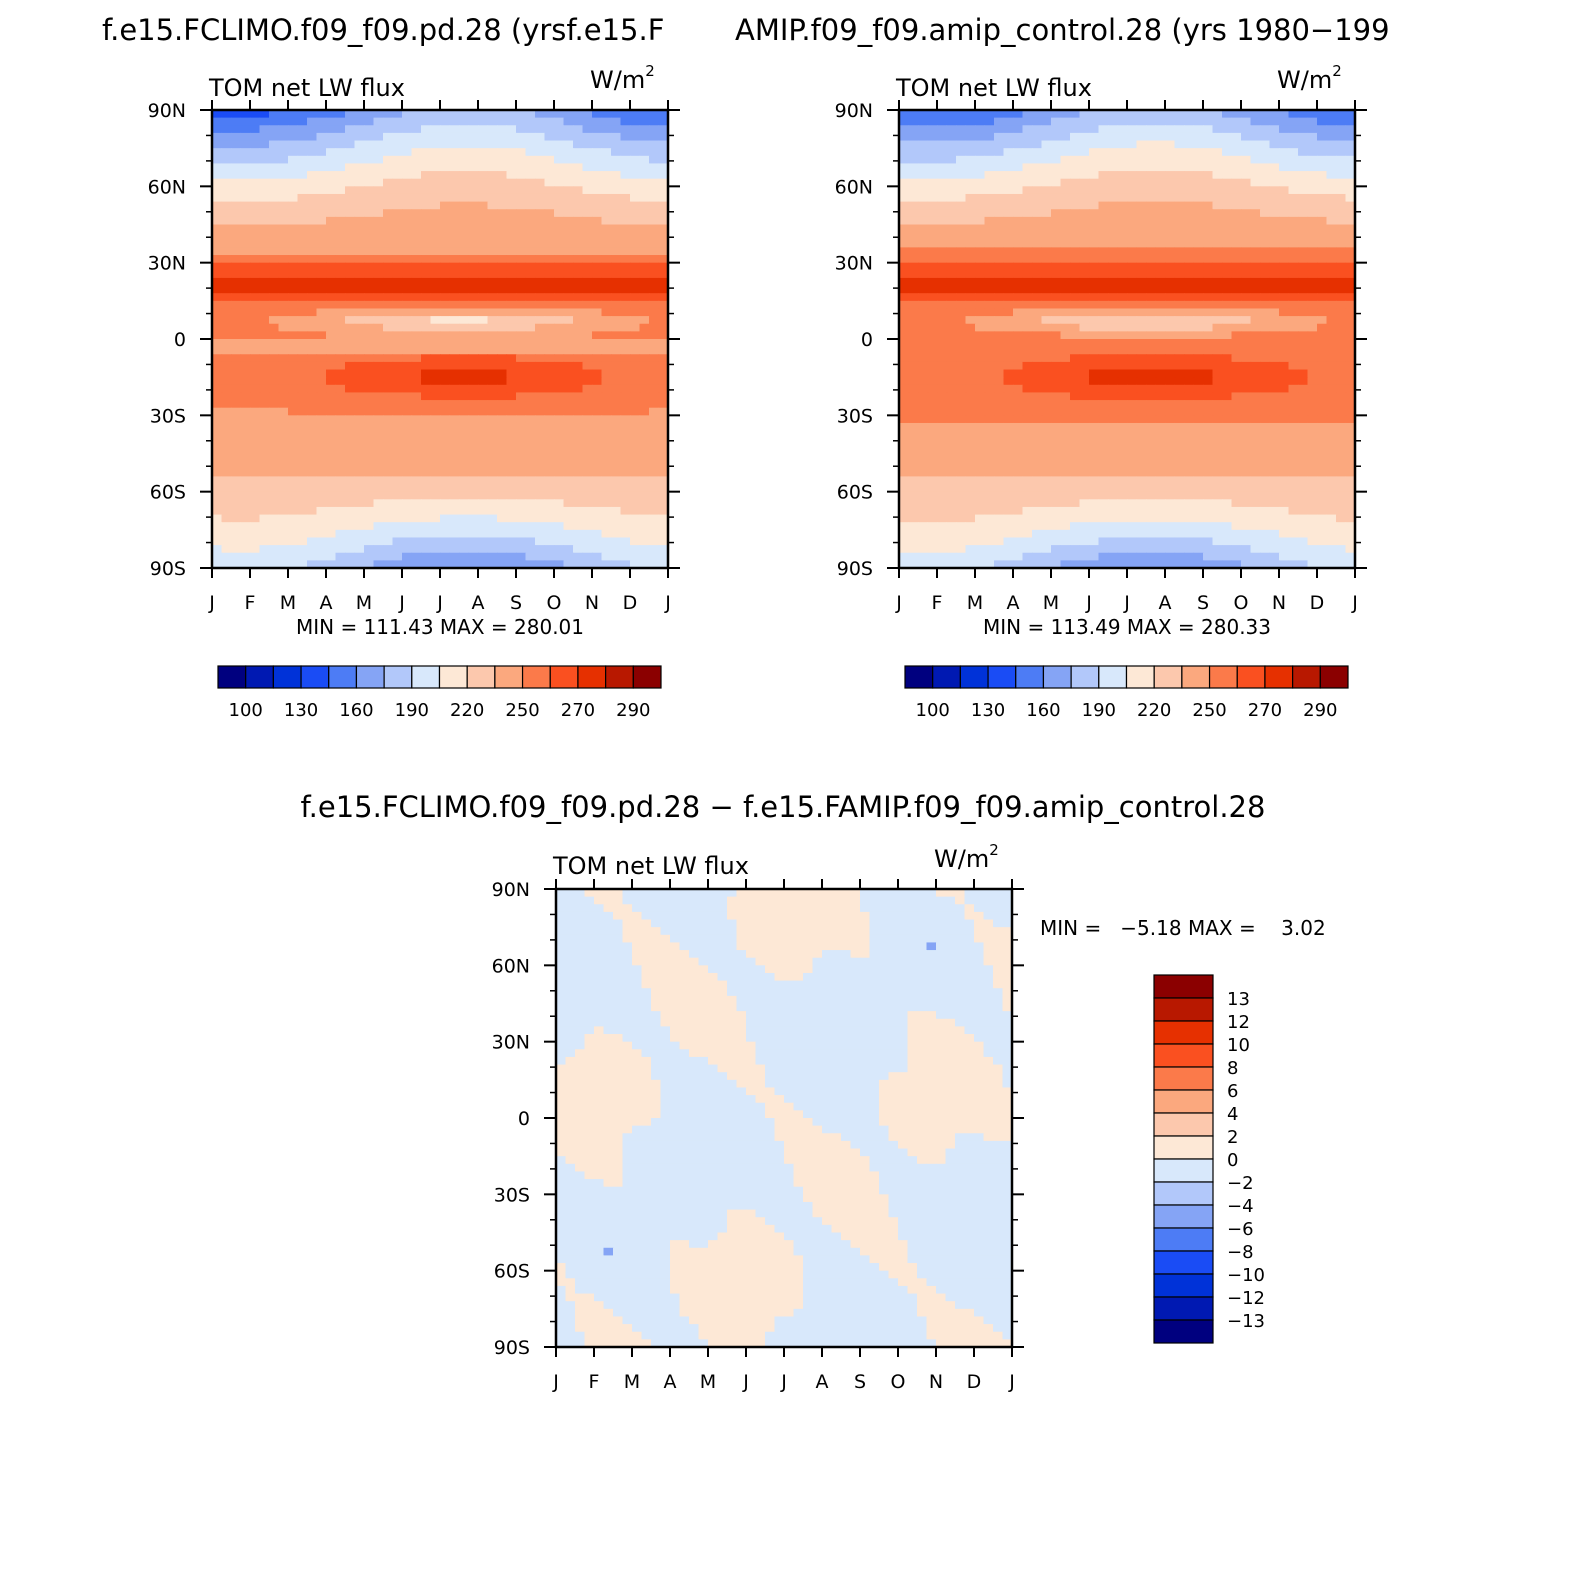 Image resolution: width=1572 pixels, height=1574 pixels. Describe the element at coordinates (306, 88) in the screenshot. I see `variable-label: TOM net LW flux` at that location.